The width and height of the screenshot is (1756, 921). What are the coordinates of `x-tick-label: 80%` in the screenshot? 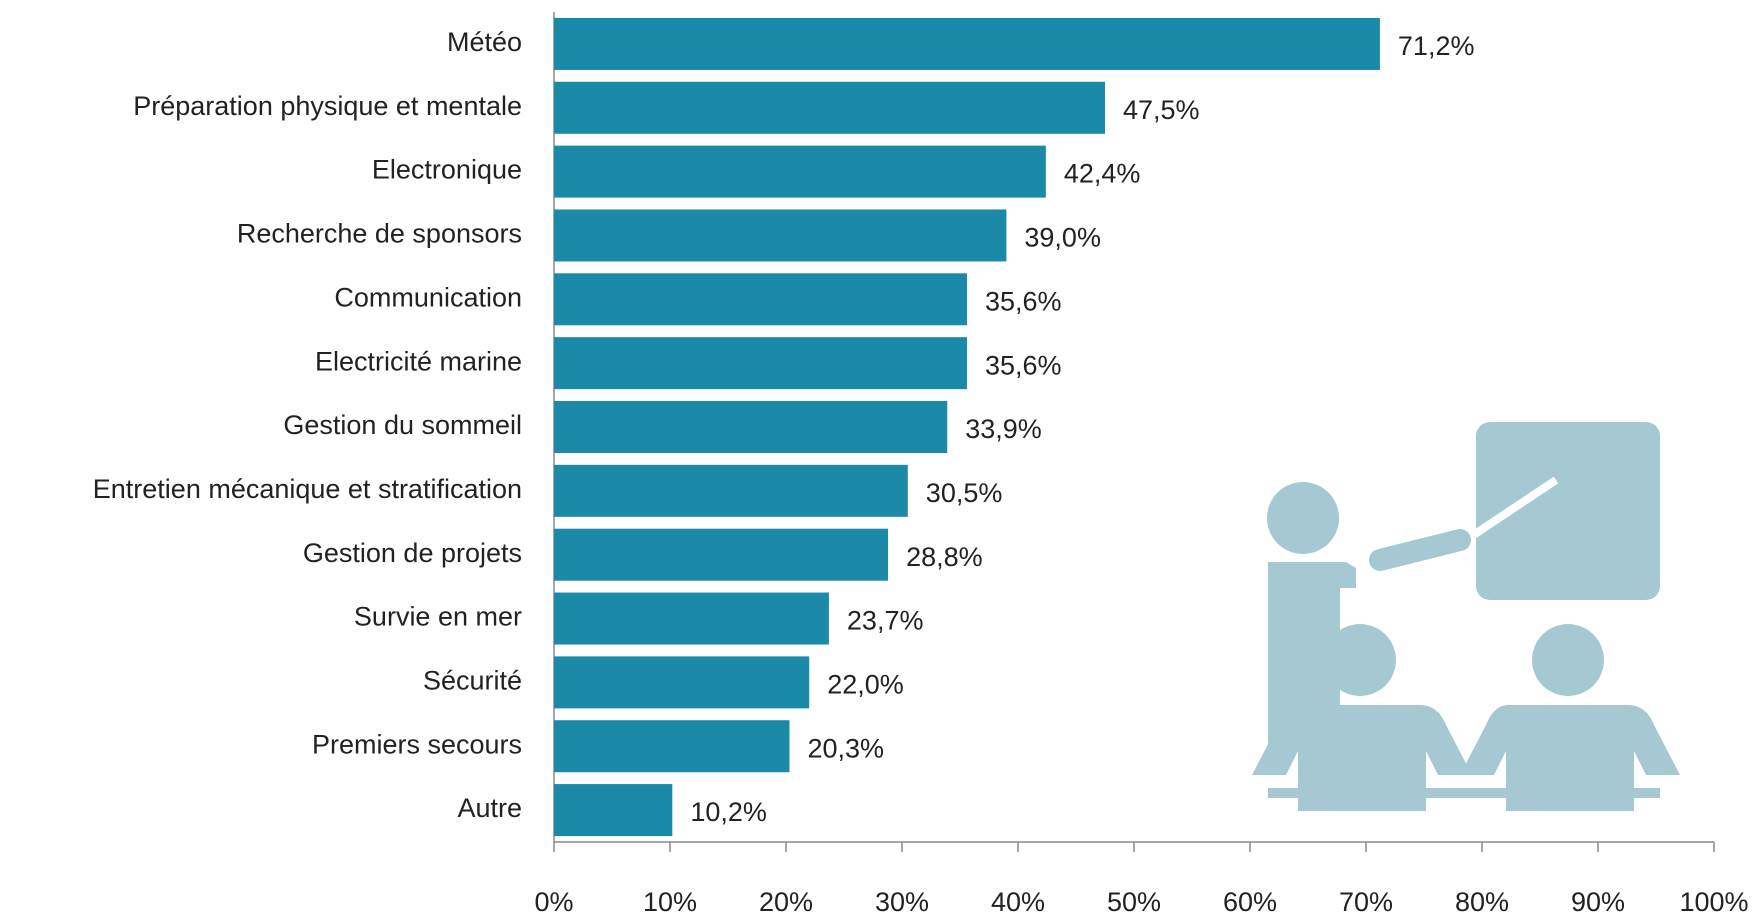 It's located at (1482, 902).